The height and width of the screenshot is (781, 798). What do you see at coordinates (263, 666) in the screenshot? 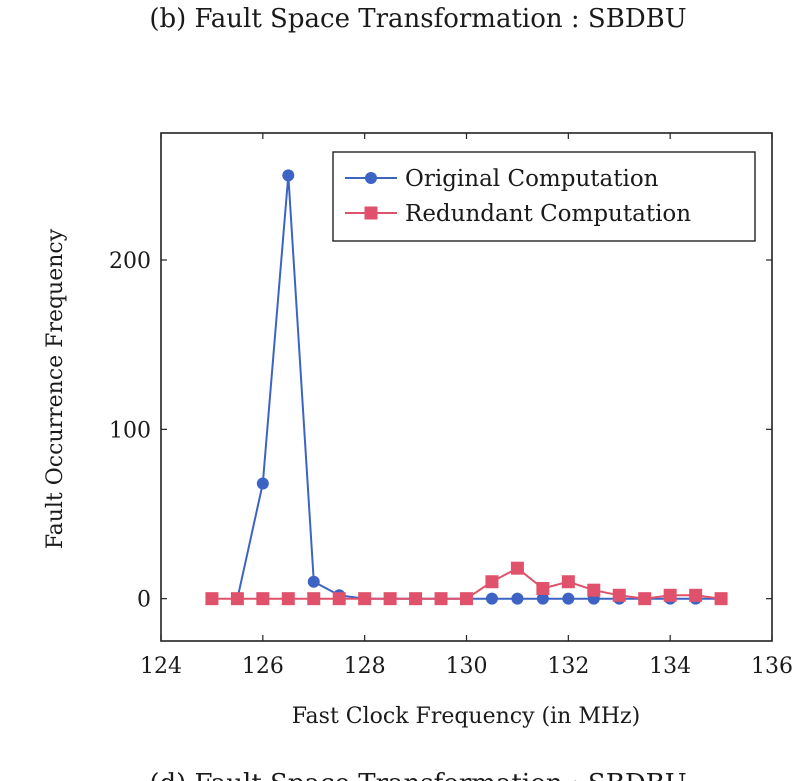
I see `x-tick-label: 126` at bounding box center [263, 666].